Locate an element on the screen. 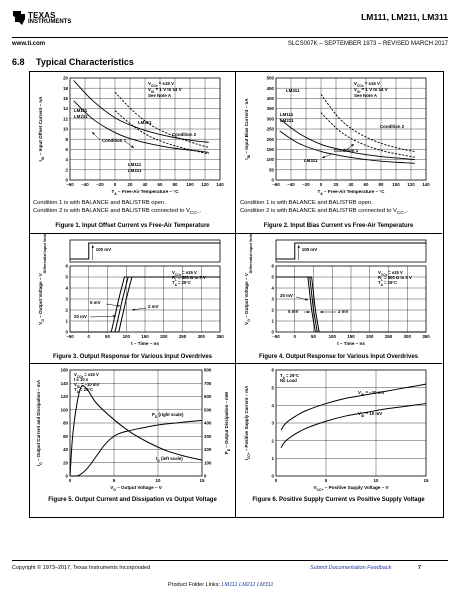 This screenshot has width=463, height=599. fig5-y2-tick: 800 is located at coordinates (208, 370).